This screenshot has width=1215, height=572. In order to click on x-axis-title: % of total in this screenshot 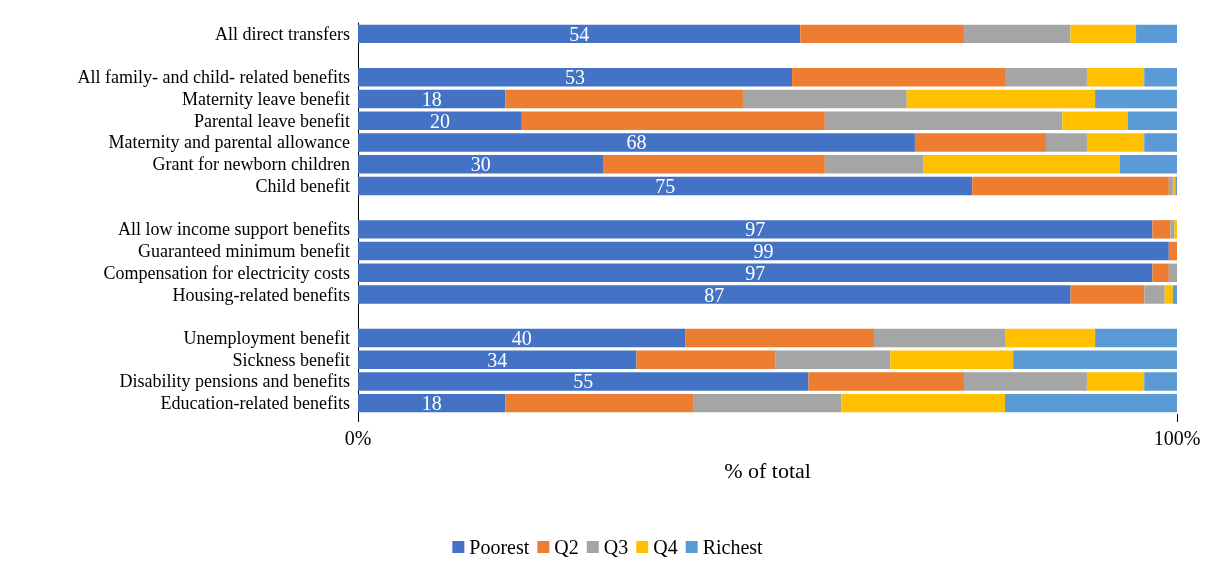, I will do `click(767, 470)`.